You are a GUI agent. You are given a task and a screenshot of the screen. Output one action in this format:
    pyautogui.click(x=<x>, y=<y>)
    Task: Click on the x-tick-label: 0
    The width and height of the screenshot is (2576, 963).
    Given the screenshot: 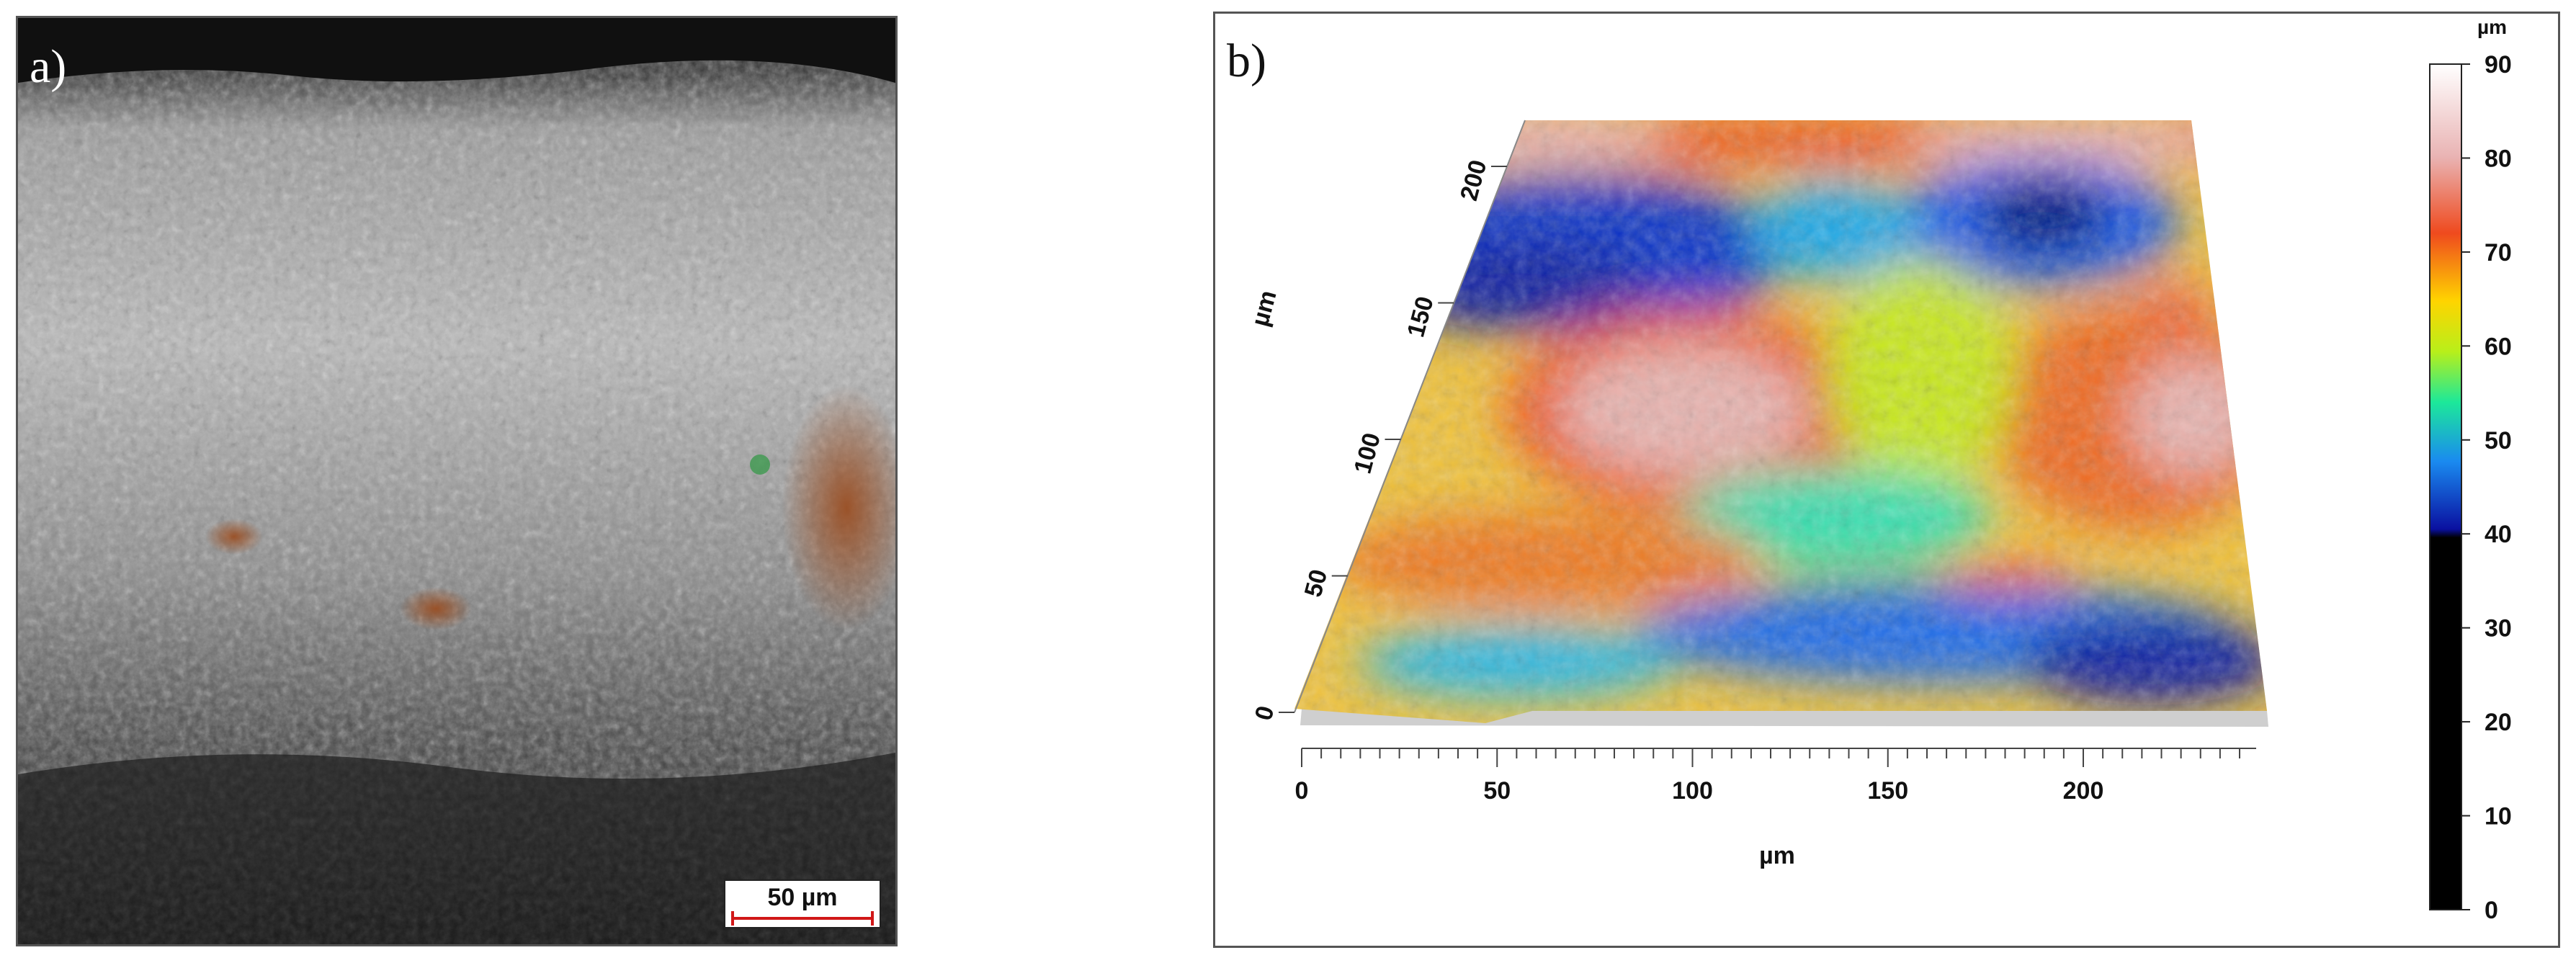 What is the action you would take?
    pyautogui.click(x=1302, y=791)
    